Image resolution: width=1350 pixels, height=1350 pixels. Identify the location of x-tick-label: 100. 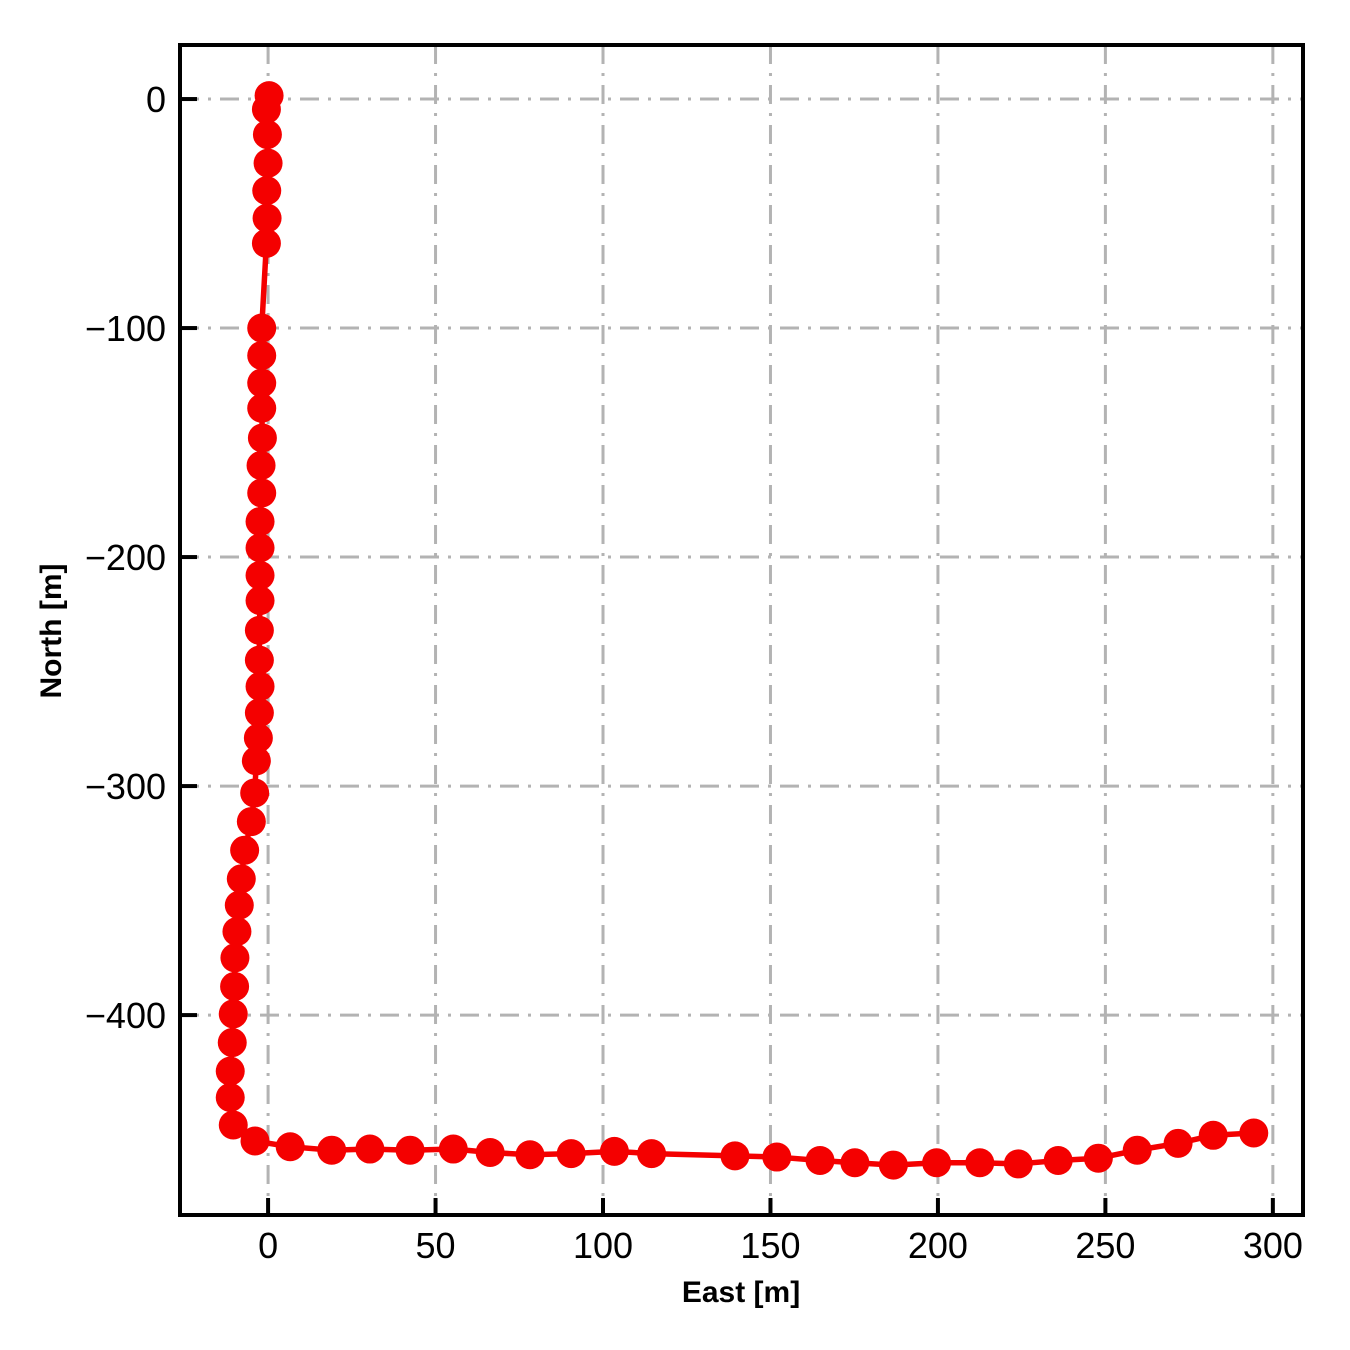
(603, 1245).